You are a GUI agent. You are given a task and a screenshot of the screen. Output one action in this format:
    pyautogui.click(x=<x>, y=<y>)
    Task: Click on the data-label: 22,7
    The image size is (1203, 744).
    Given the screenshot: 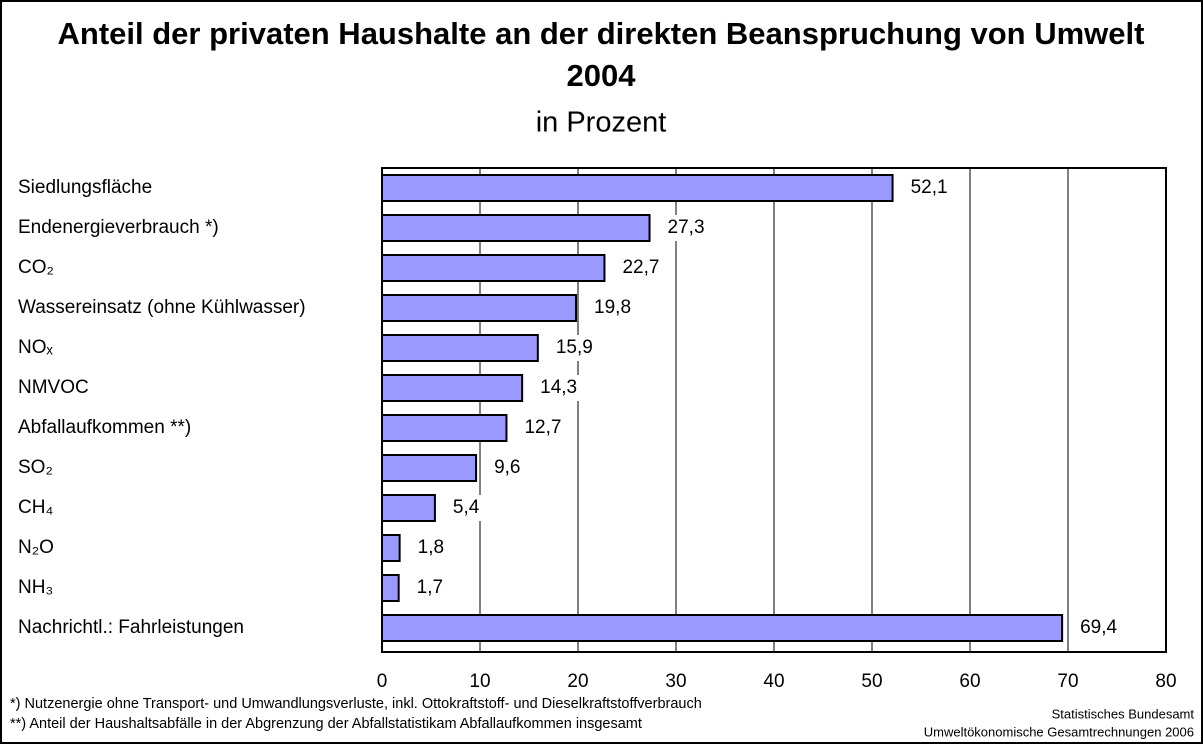 What is the action you would take?
    pyautogui.click(x=640, y=267)
    